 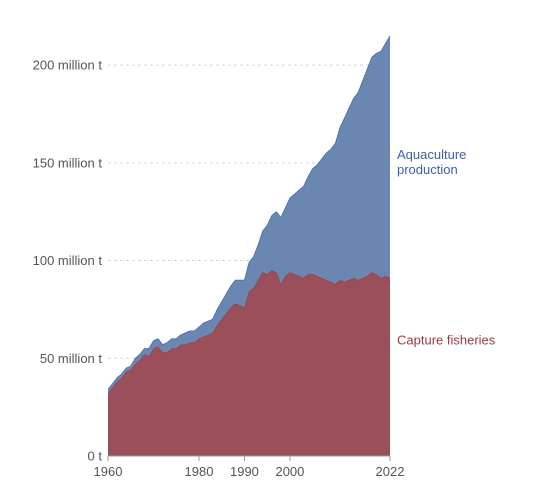 I want to click on y-tick-label: 0 t, so click(x=95, y=456).